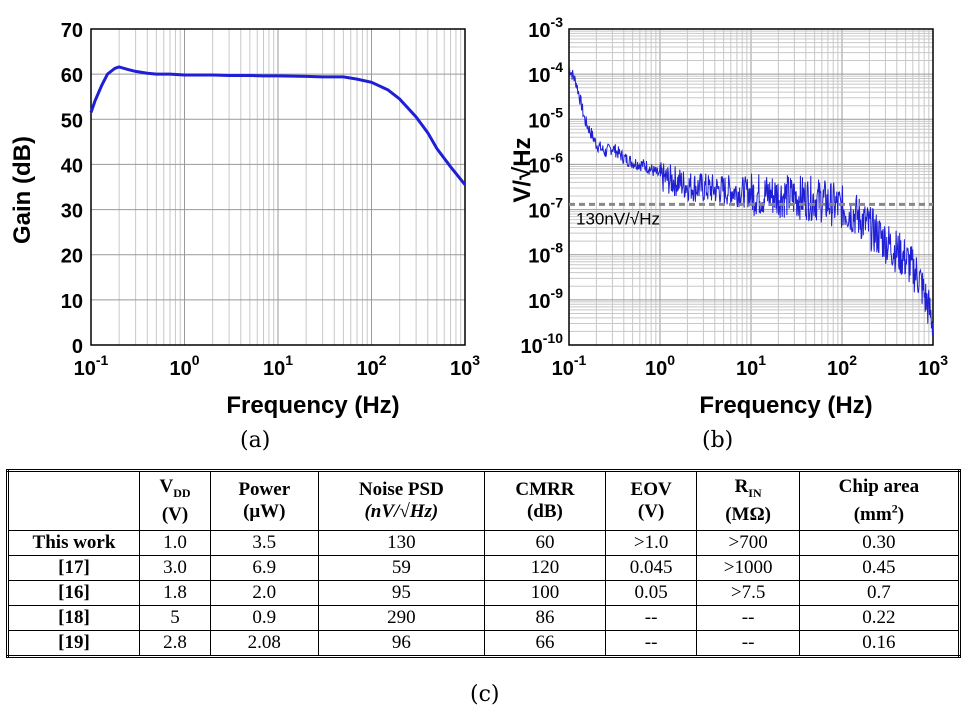  Describe the element at coordinates (545, 643) in the screenshot. I see `table-cell: 66` at that location.